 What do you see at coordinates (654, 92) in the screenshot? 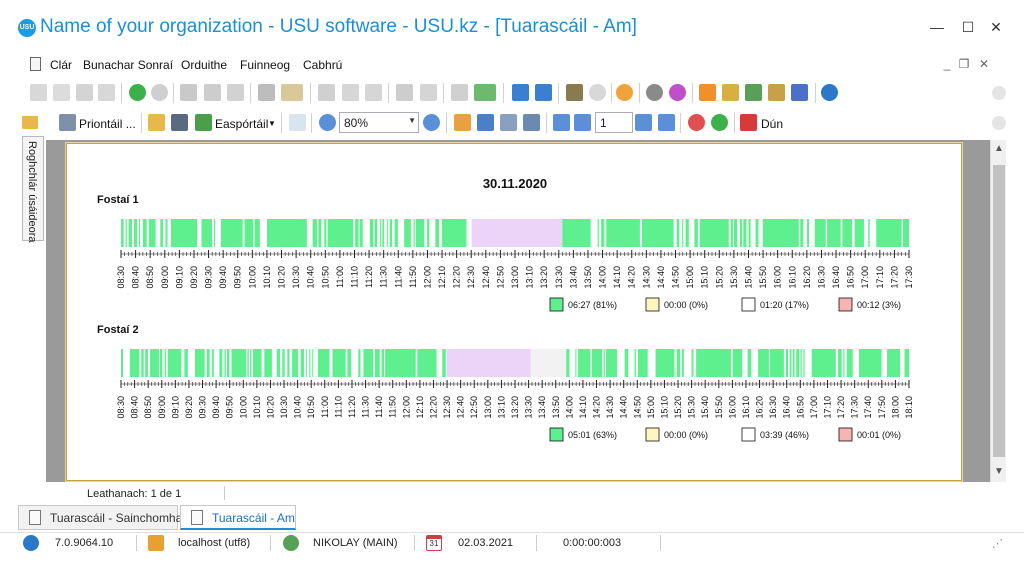
I see `gear-icon` at bounding box center [654, 92].